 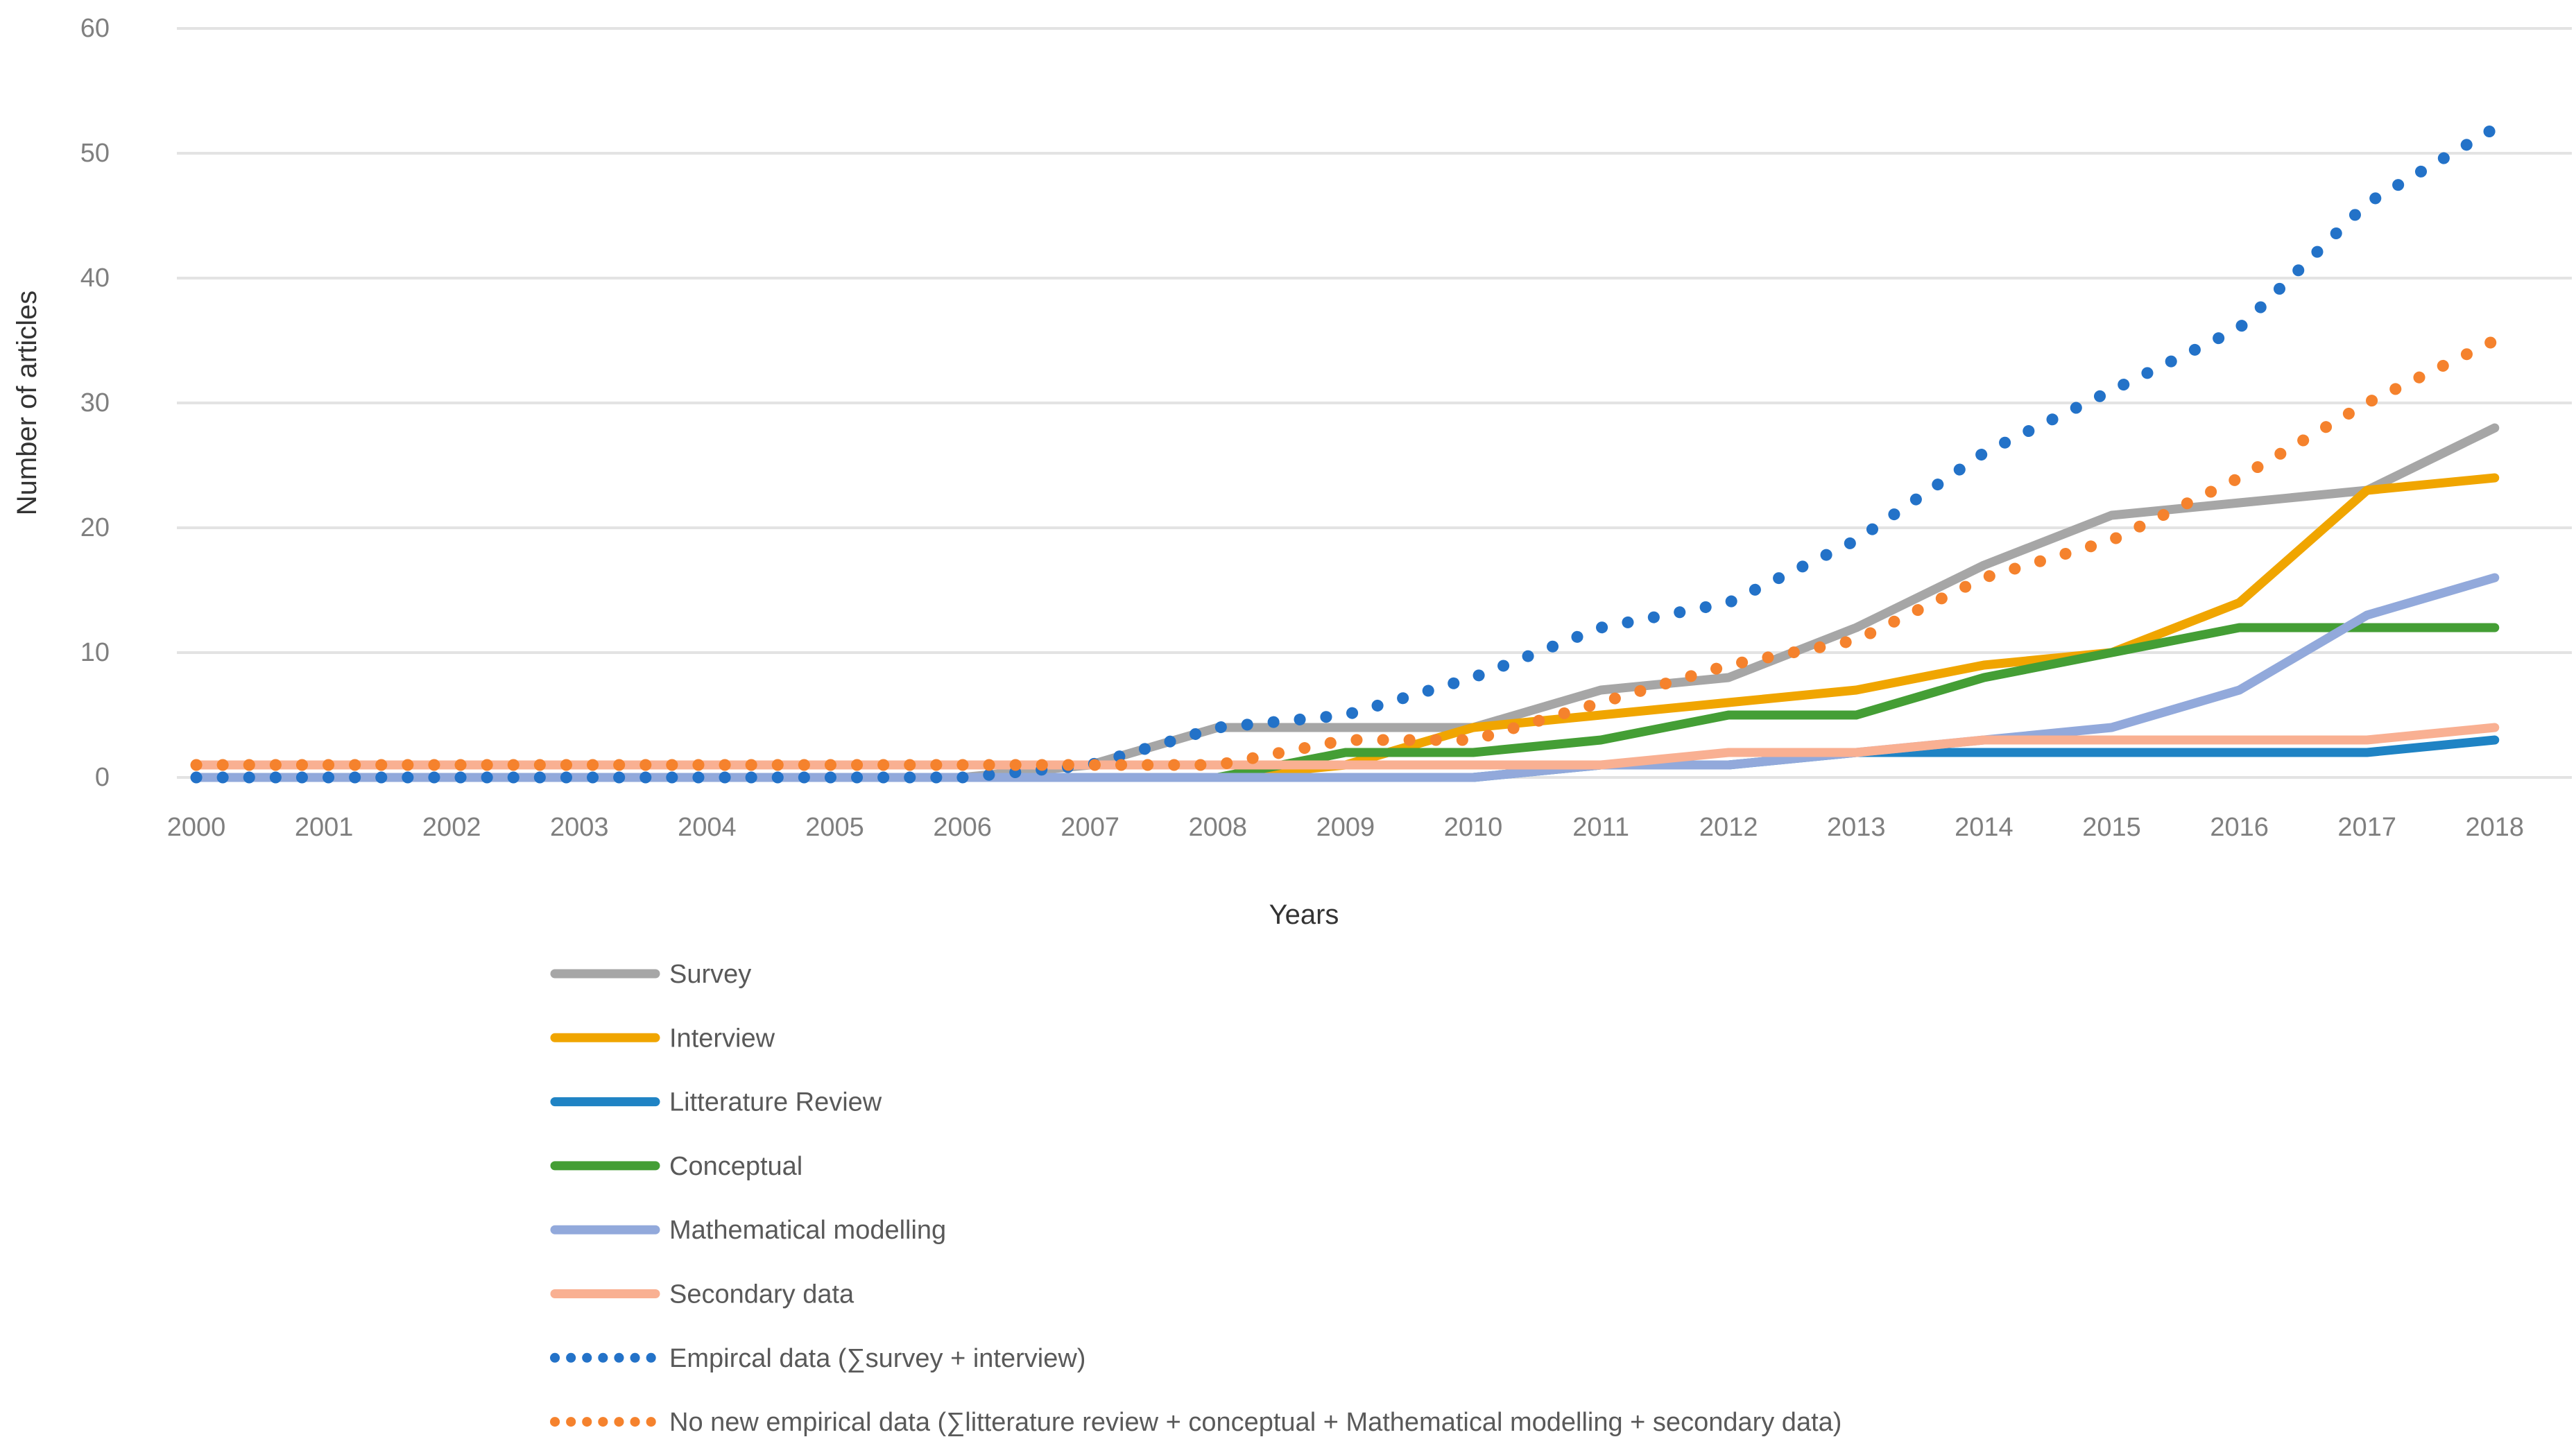 I want to click on x-tick-label-2016: 2016, so click(x=2239, y=827).